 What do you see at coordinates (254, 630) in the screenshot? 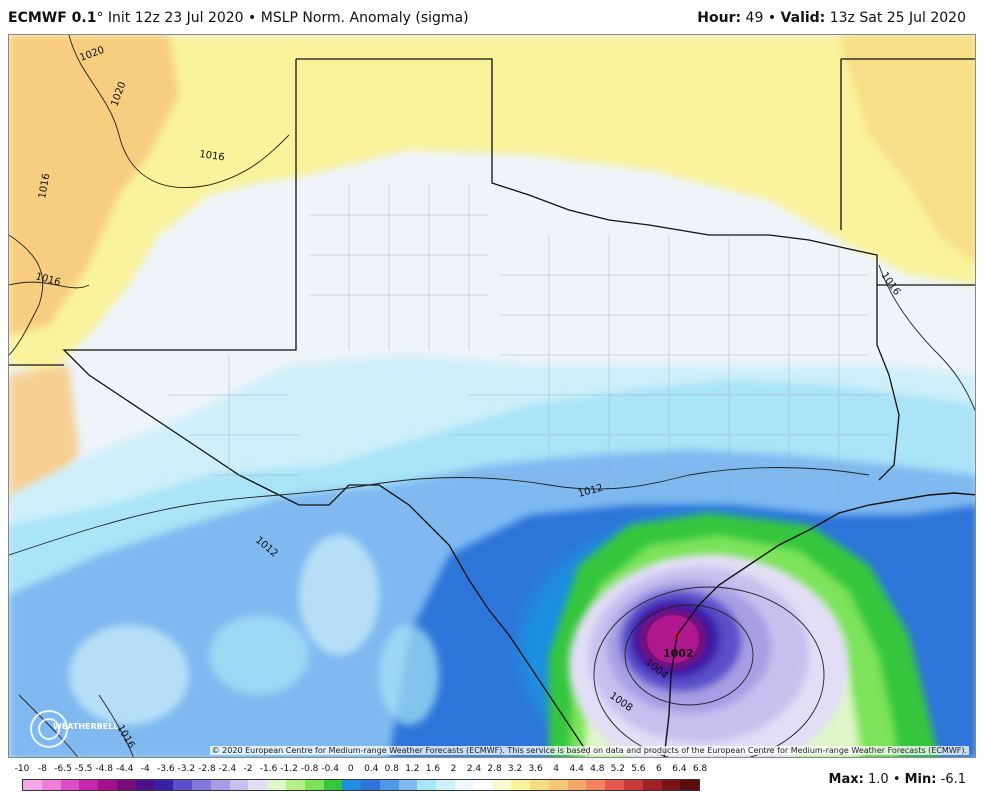
I see `mottled-patches` at bounding box center [254, 630].